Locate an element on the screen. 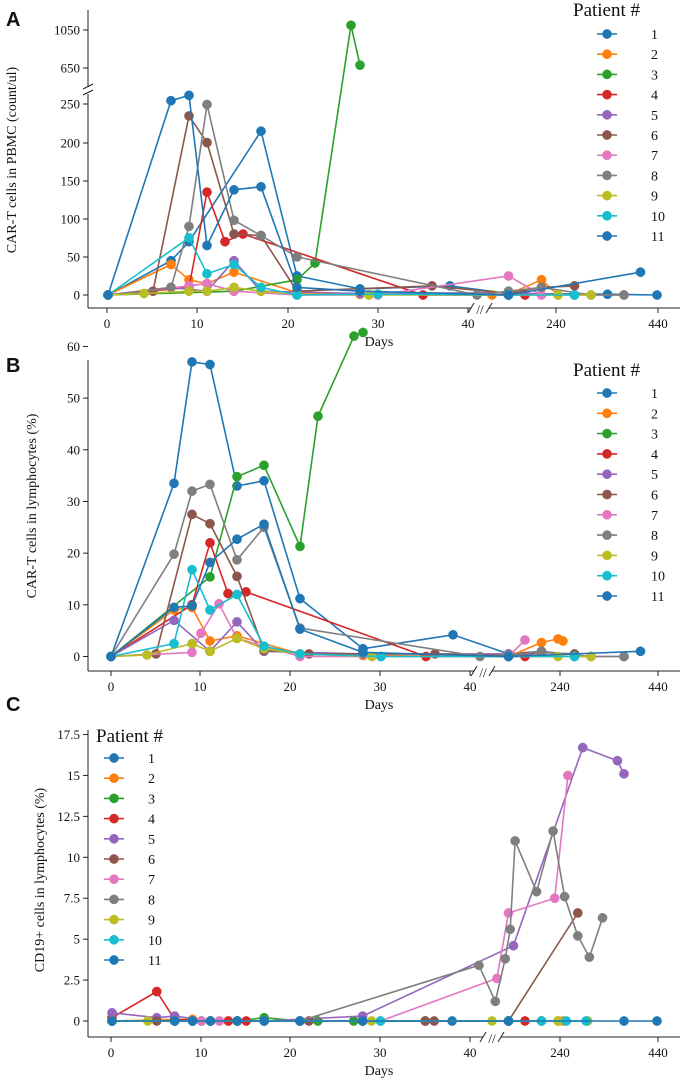 The width and height of the screenshot is (685, 1081). legend-entry: 10 is located at coordinates (631, 217).